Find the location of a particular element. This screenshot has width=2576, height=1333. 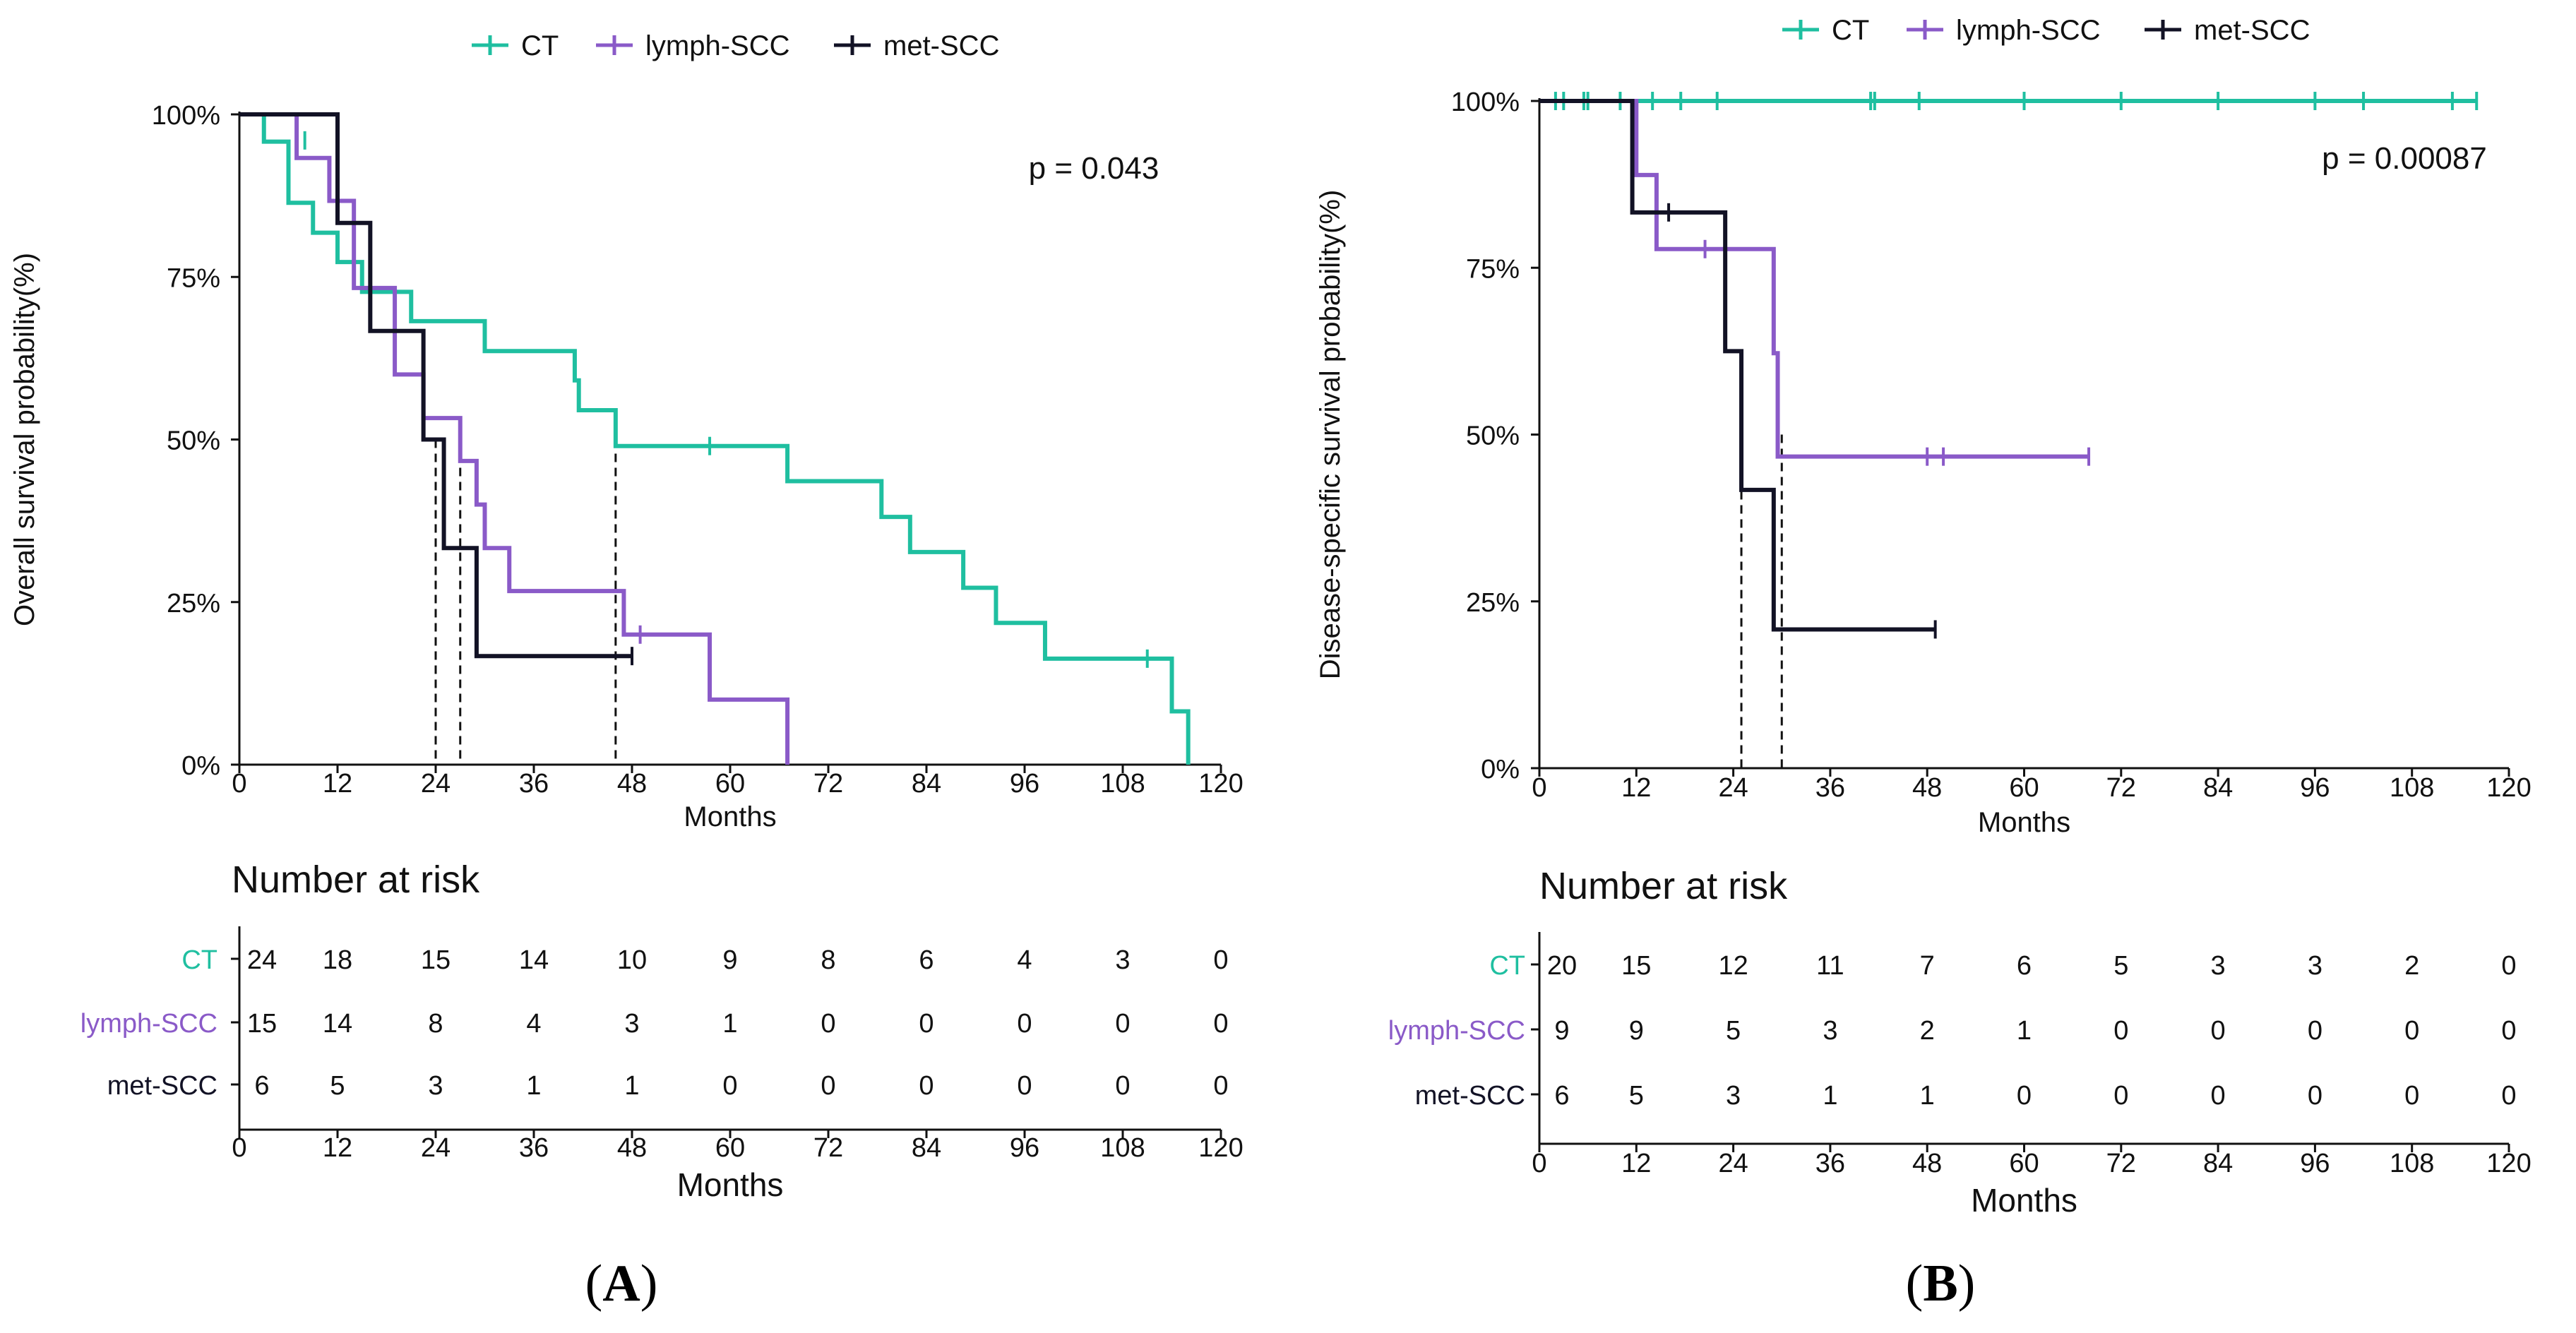

x-tick-label: 72 is located at coordinates (2121, 788).